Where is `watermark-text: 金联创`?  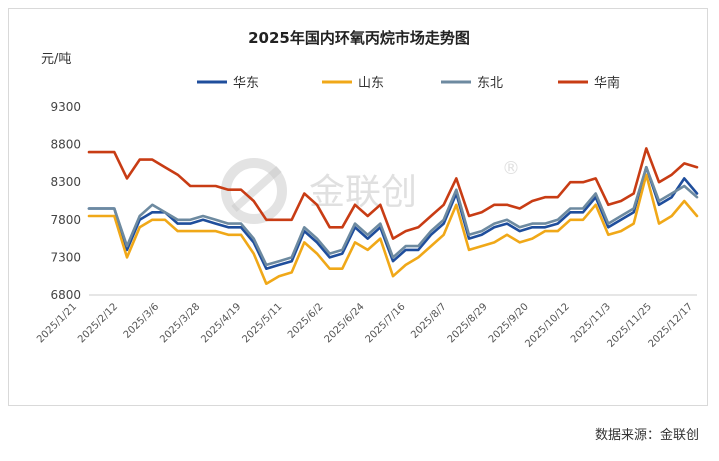
watermark-text: 金联创 is located at coordinates (363, 192).